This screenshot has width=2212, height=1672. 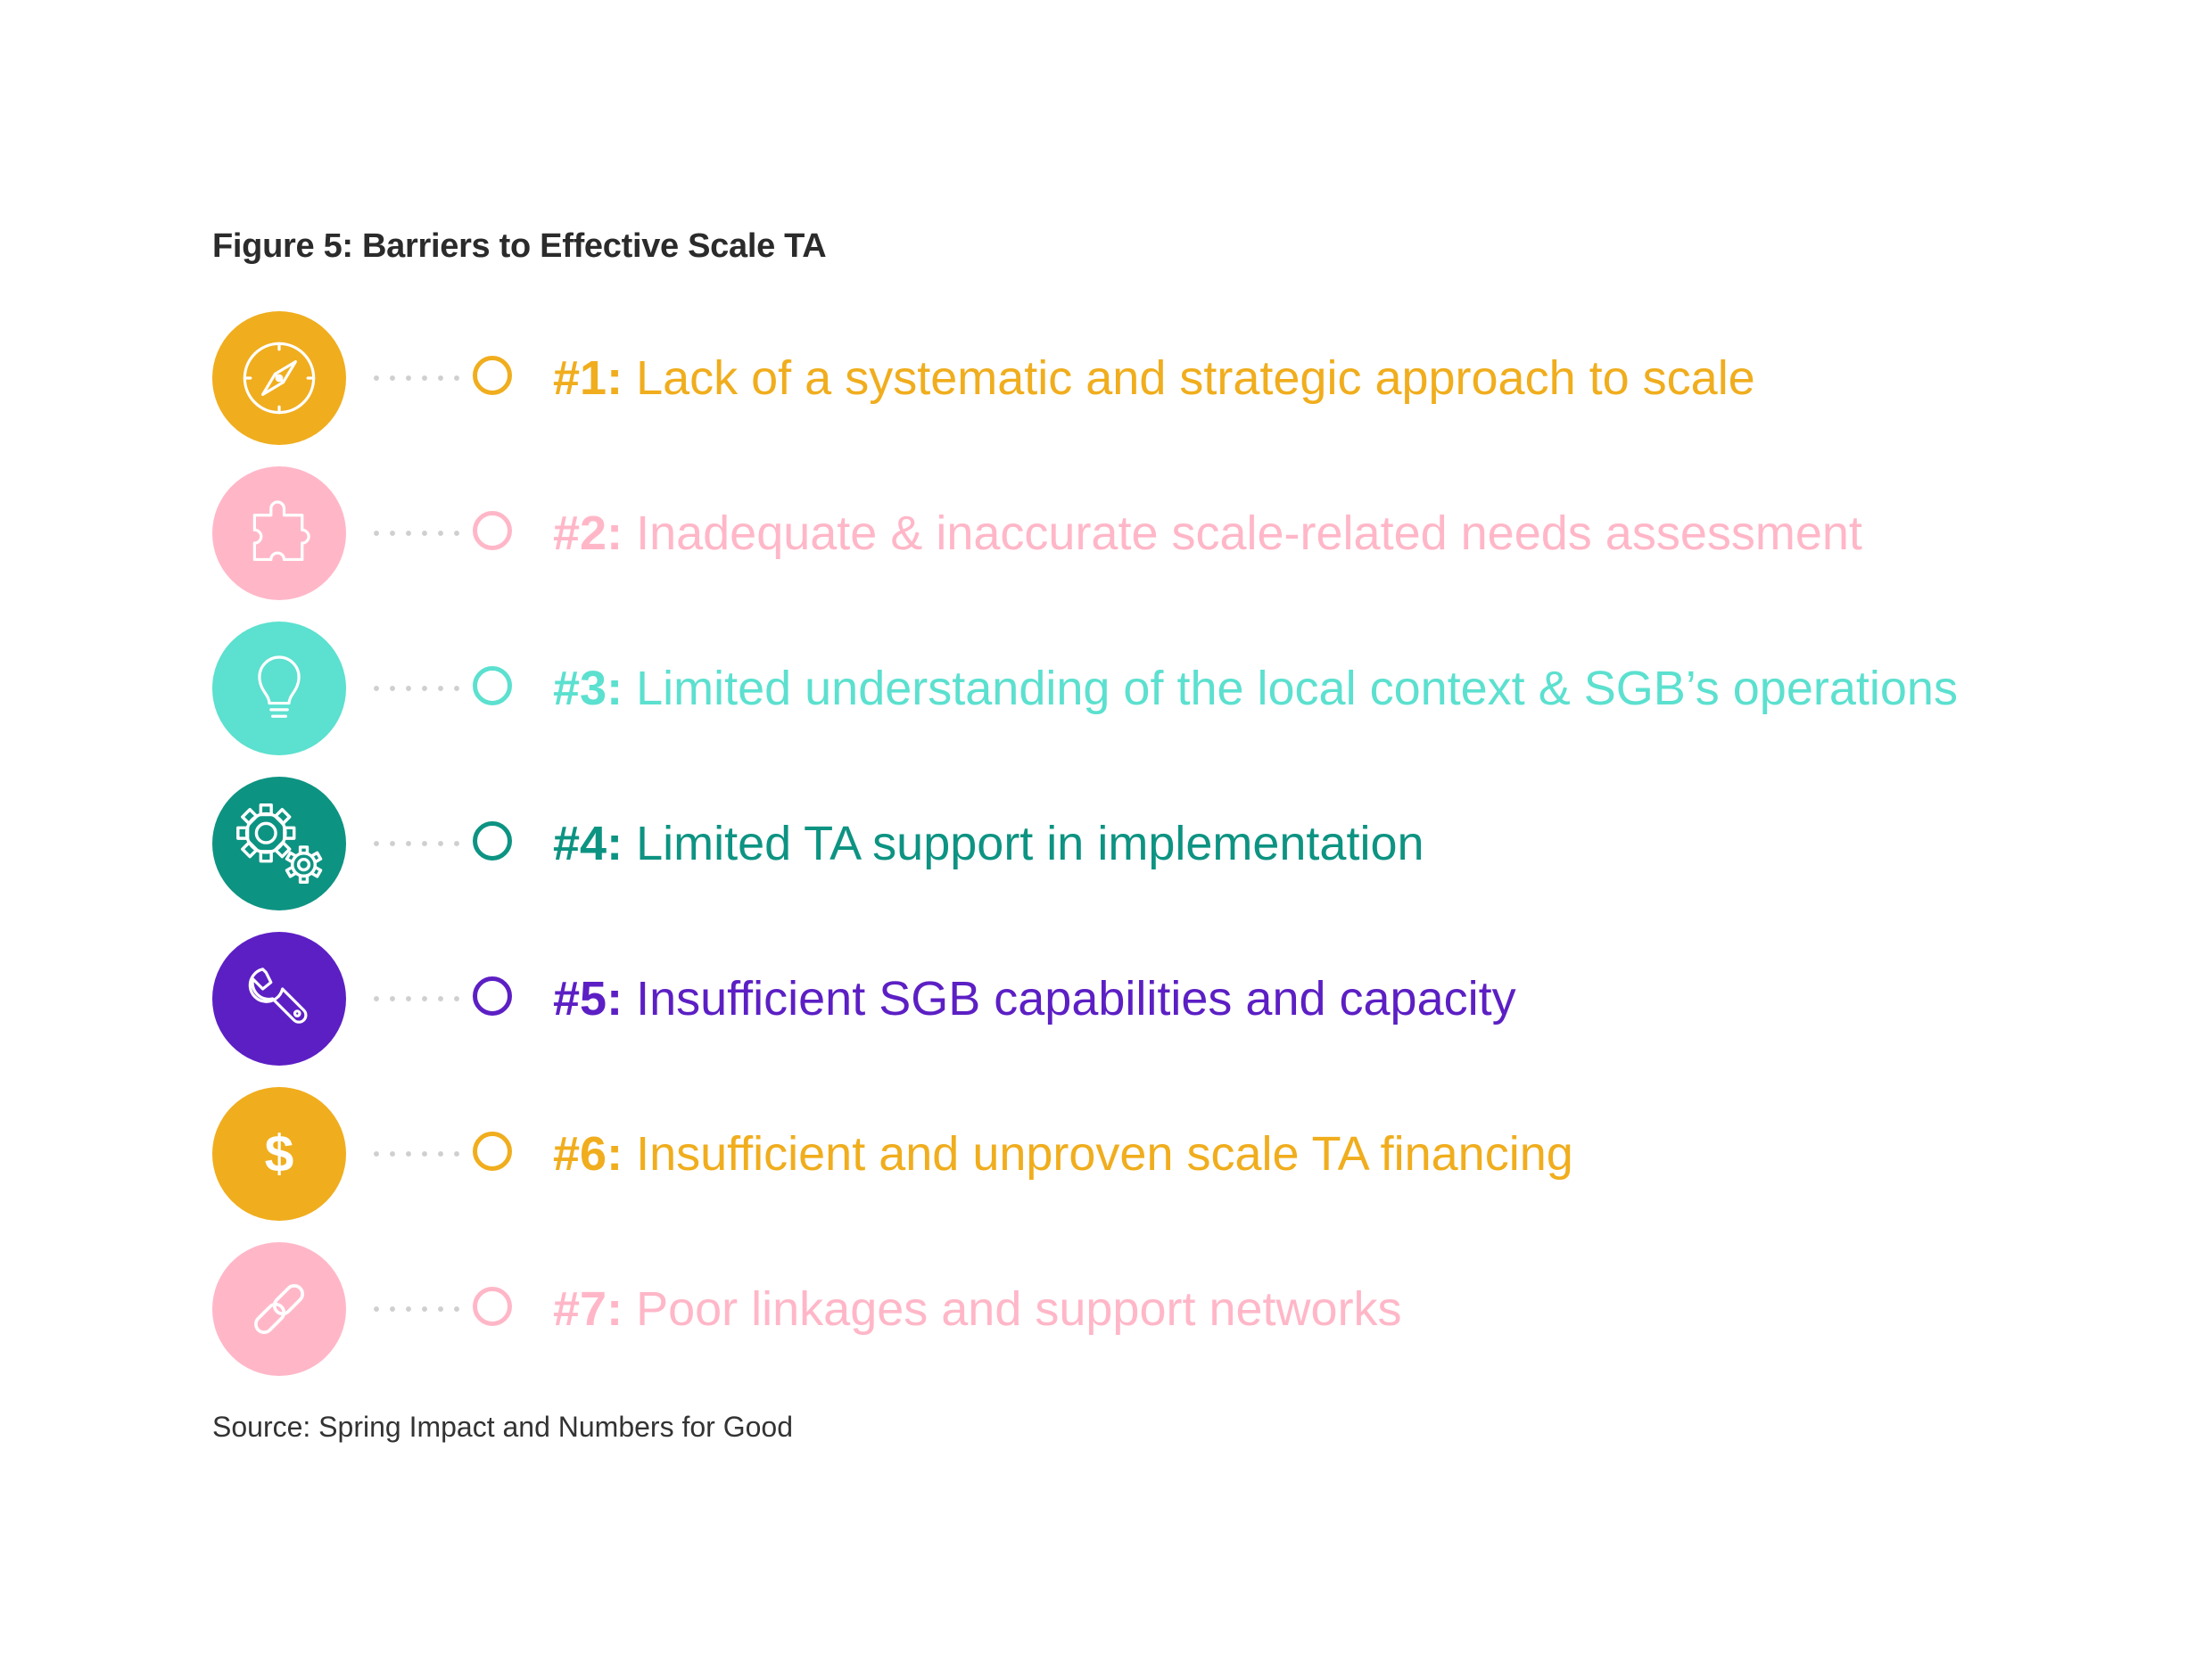 I want to click on compass-icon, so click(x=279, y=378).